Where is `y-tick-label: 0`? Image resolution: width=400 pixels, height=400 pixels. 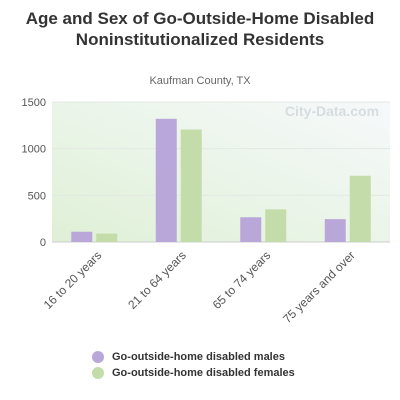
y-tick-label: 0 is located at coordinates (43, 243).